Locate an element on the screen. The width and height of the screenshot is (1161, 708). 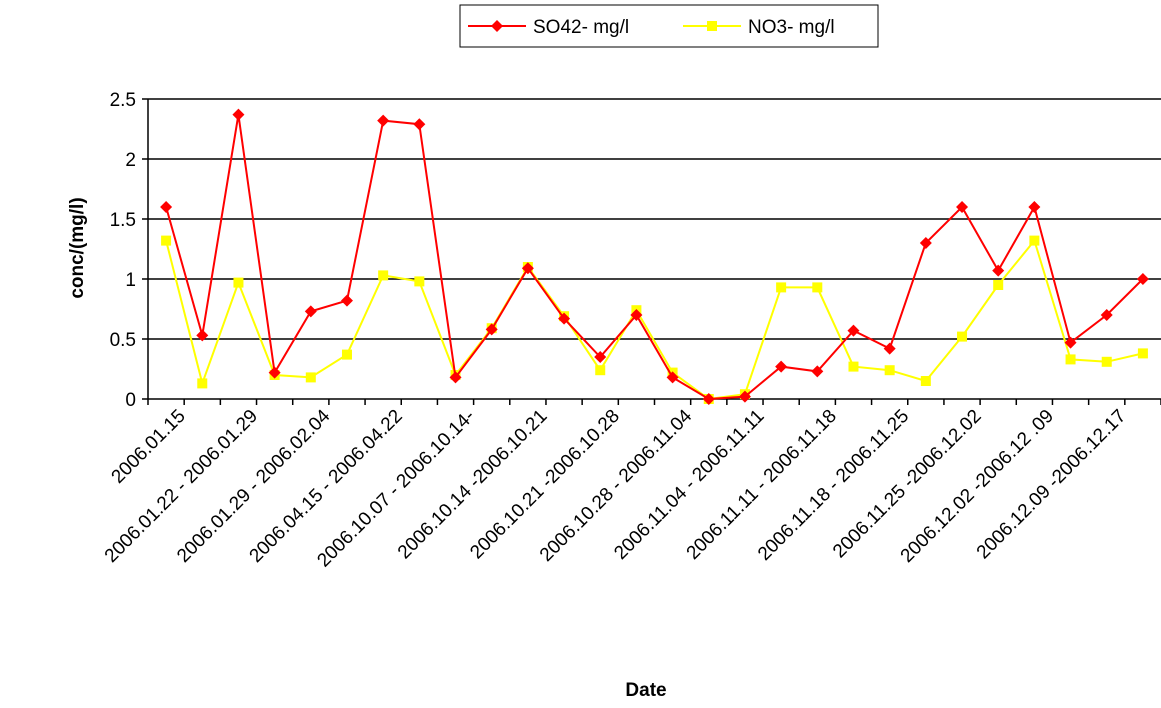
x-axis-title: Date is located at coordinates (645, 690).